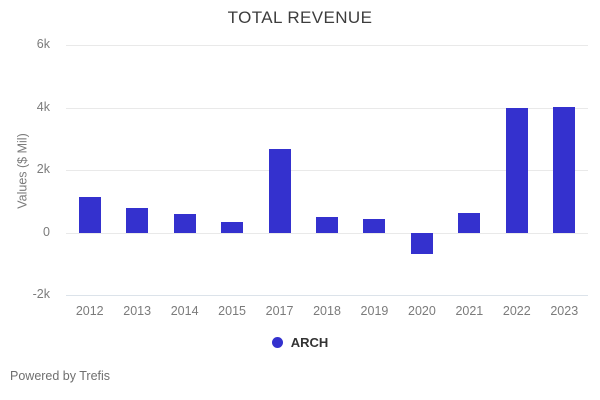 This screenshot has width=600, height=400. Describe the element at coordinates (46, 231) in the screenshot. I see `y-tick-0: 0` at that location.